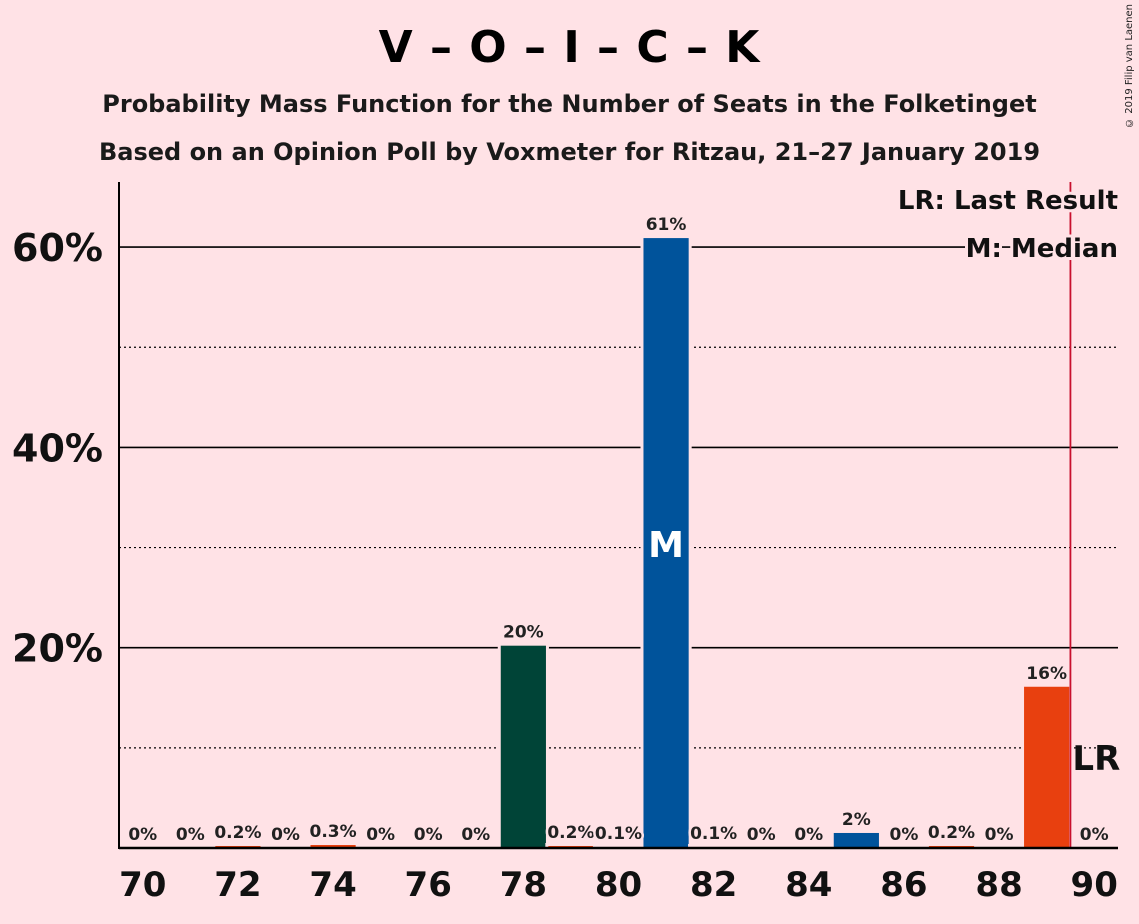  What do you see at coordinates (57, 649) in the screenshot?
I see `y-tick-label: 20%` at bounding box center [57, 649].